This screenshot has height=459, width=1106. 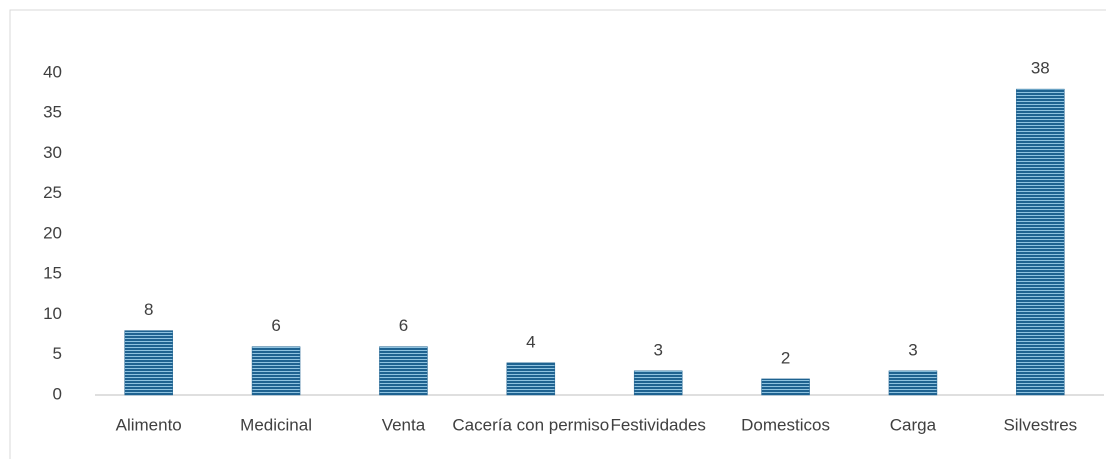 What do you see at coordinates (52, 152) in the screenshot?
I see `y-tick-label: 30` at bounding box center [52, 152].